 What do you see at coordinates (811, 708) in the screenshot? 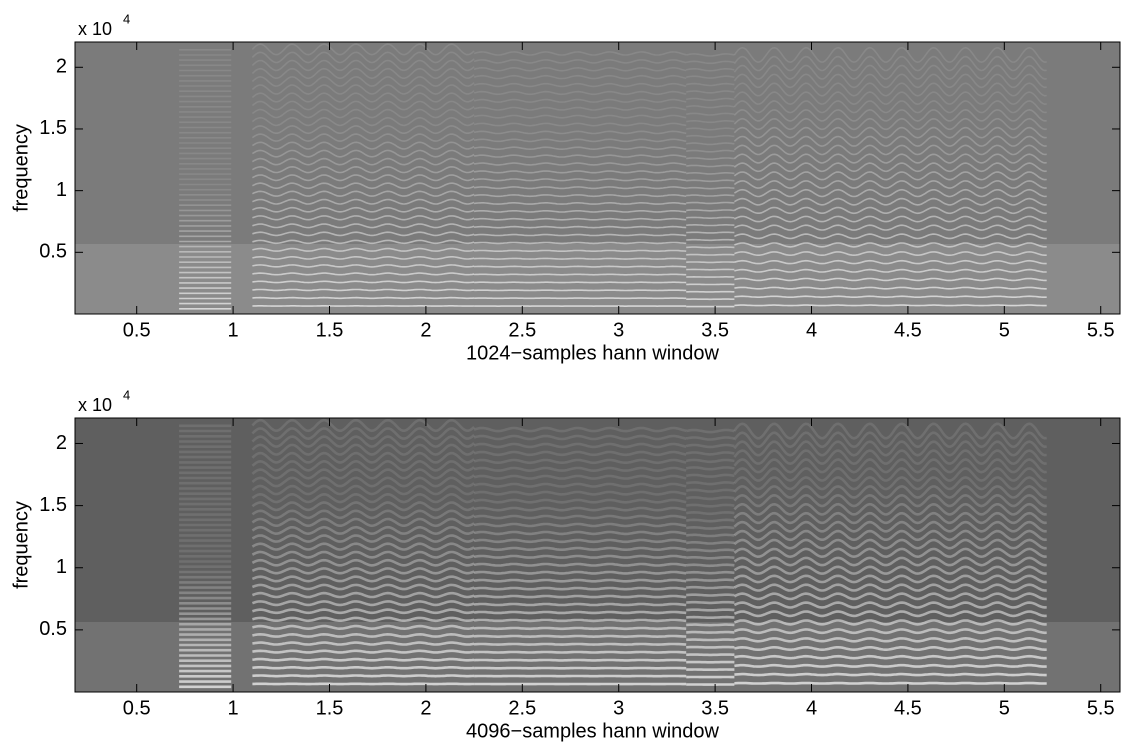
I see `x-tick-label: 4` at bounding box center [811, 708].